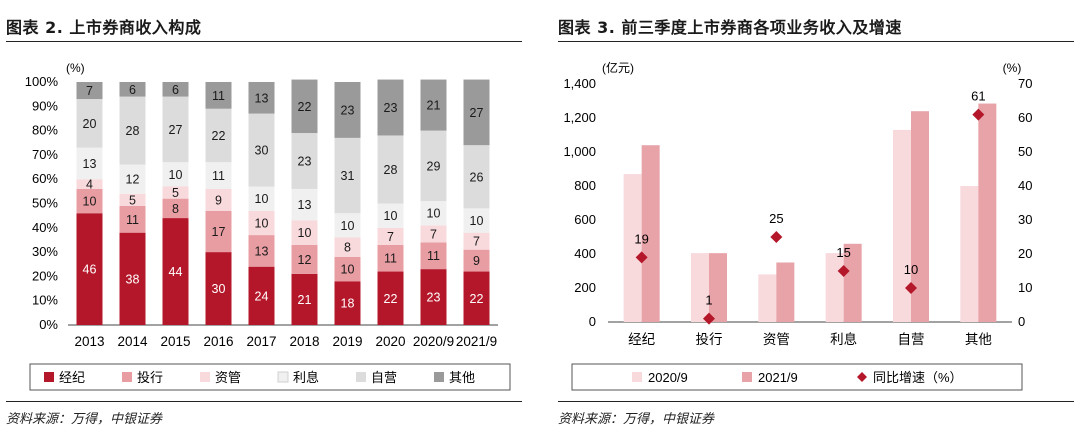  What do you see at coordinates (89, 185) in the screenshot?
I see `data-label: 4` at bounding box center [89, 185].